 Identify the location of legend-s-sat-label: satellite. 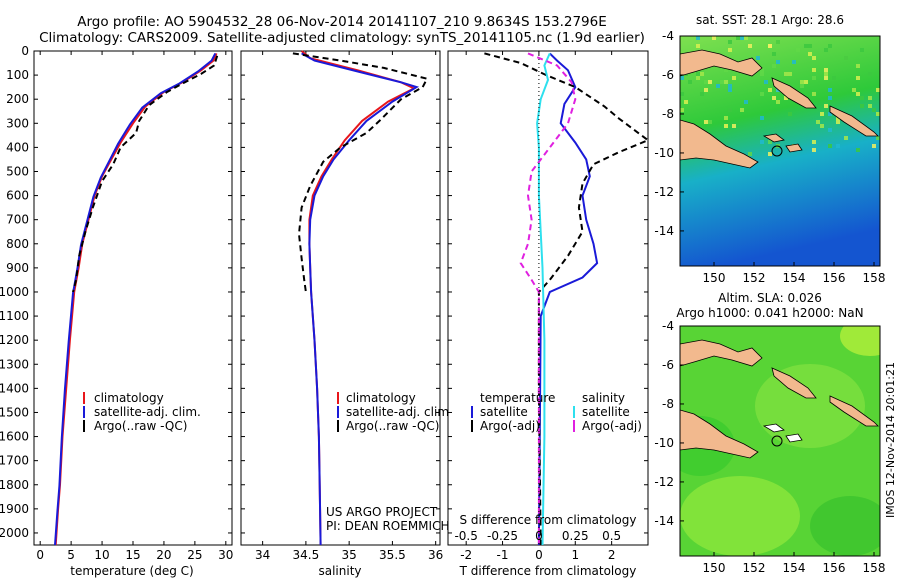
(606, 412).